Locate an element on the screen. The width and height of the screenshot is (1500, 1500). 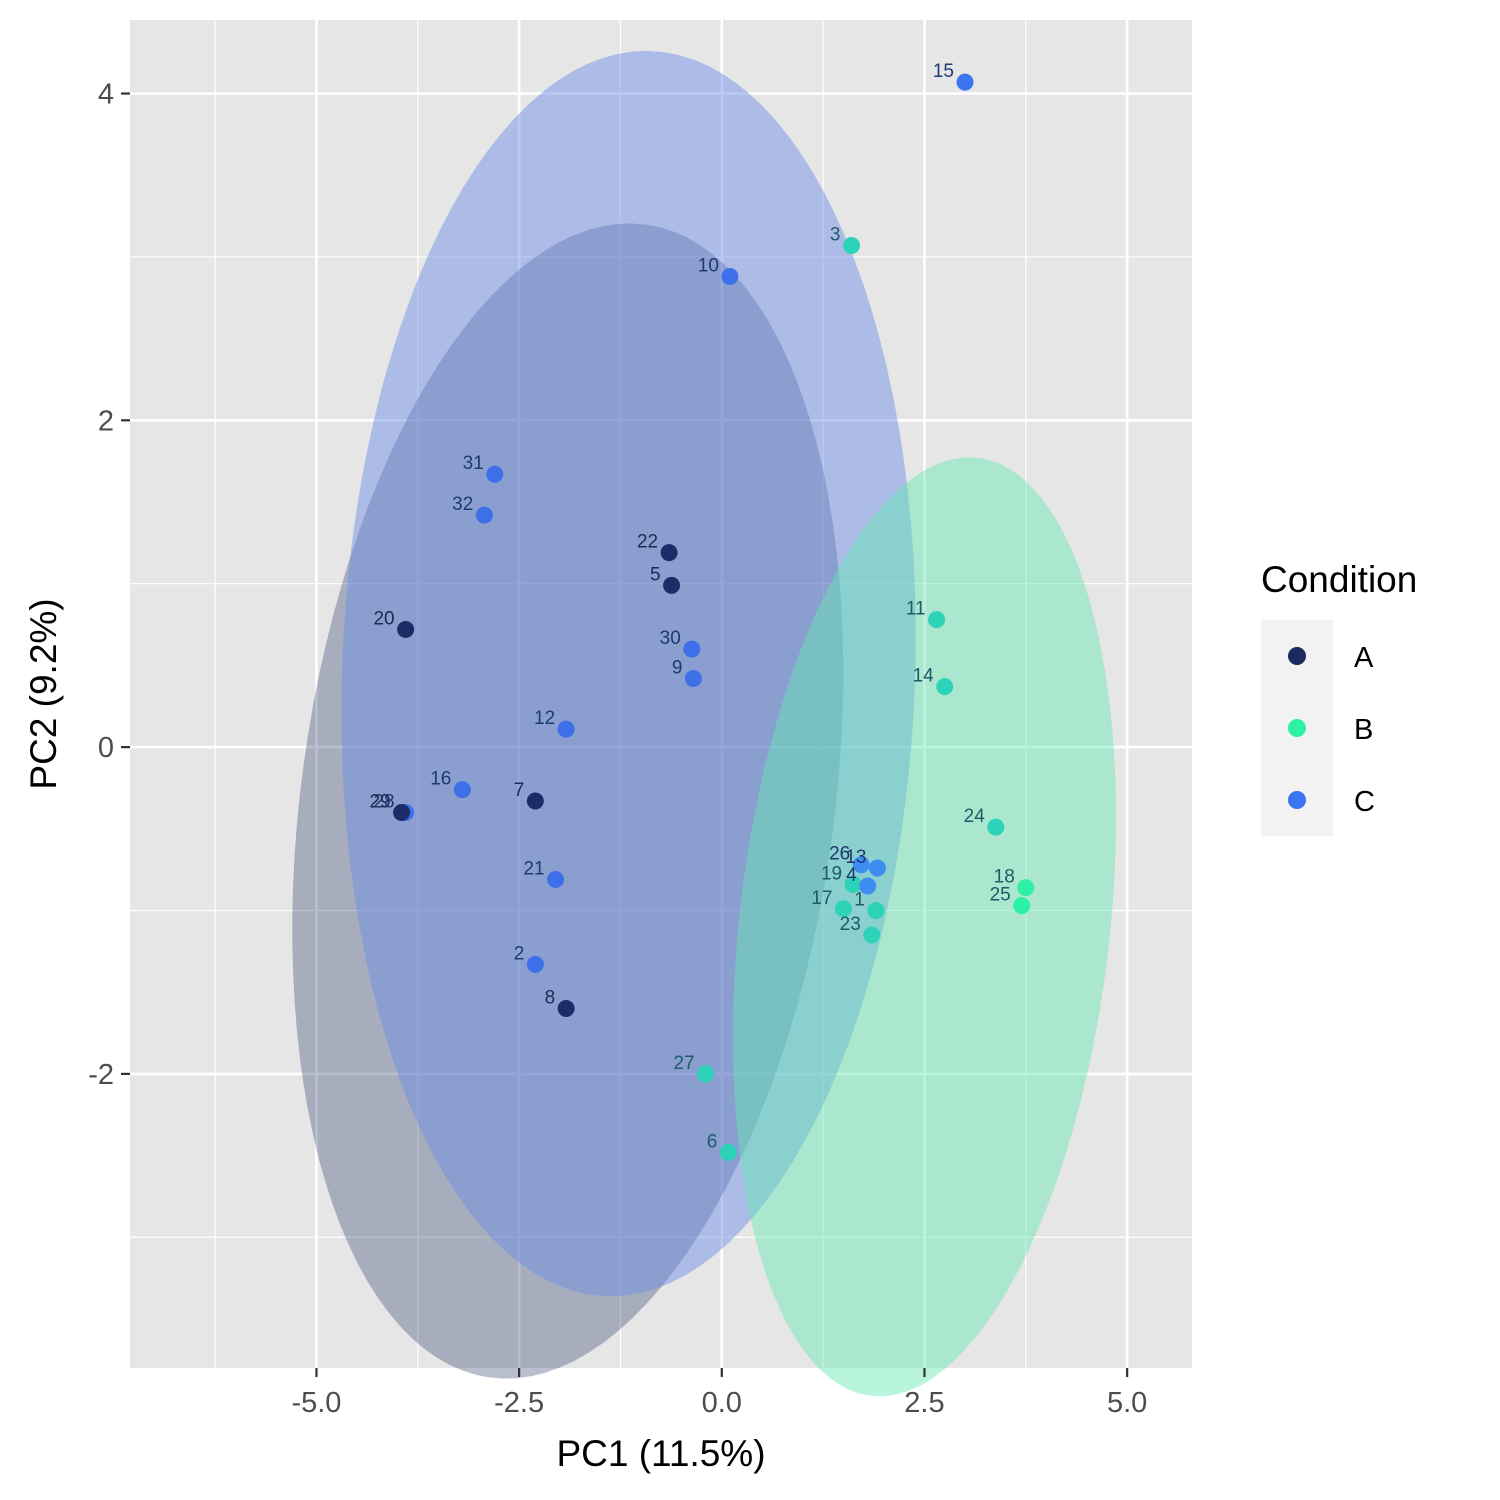
point-label-13: 13 is located at coordinates (855, 857).